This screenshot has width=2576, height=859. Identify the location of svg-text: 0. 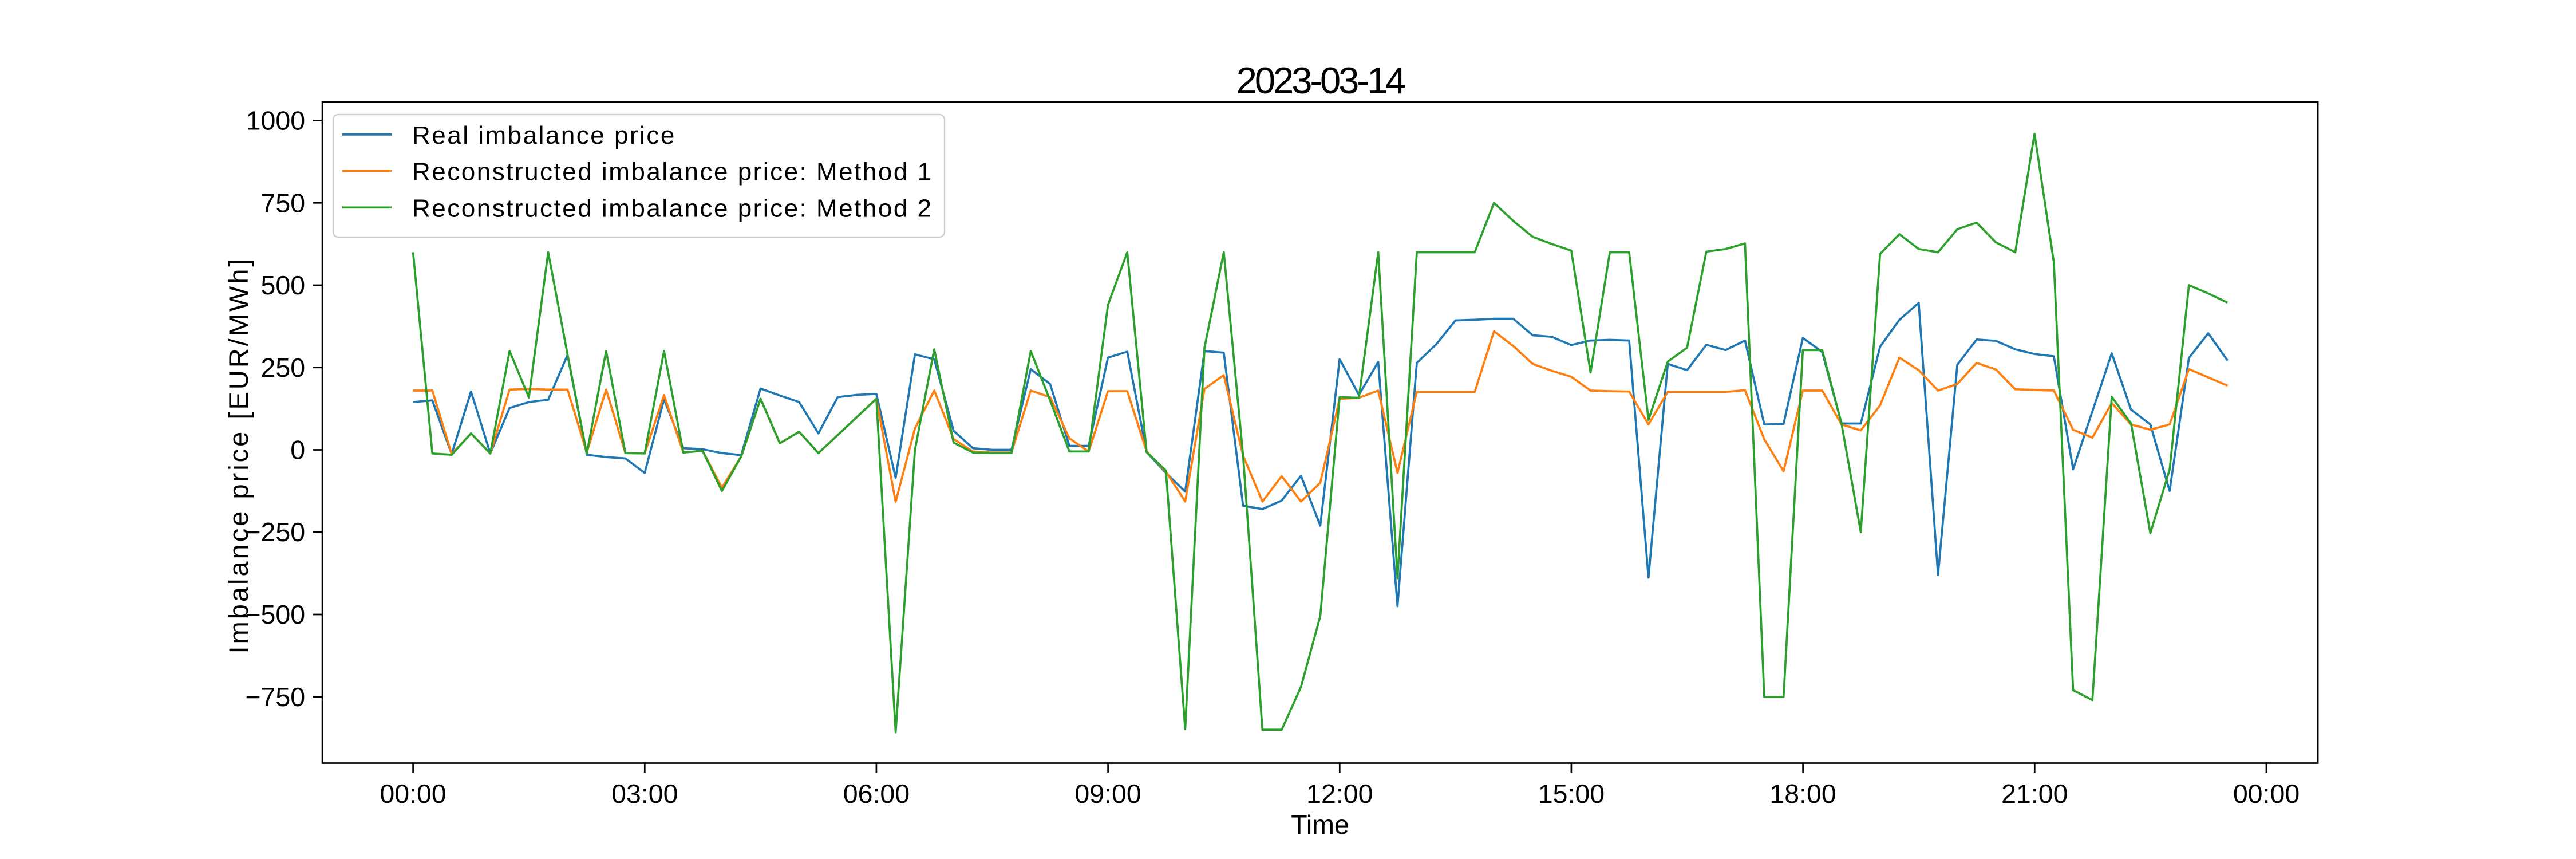
(297, 450).